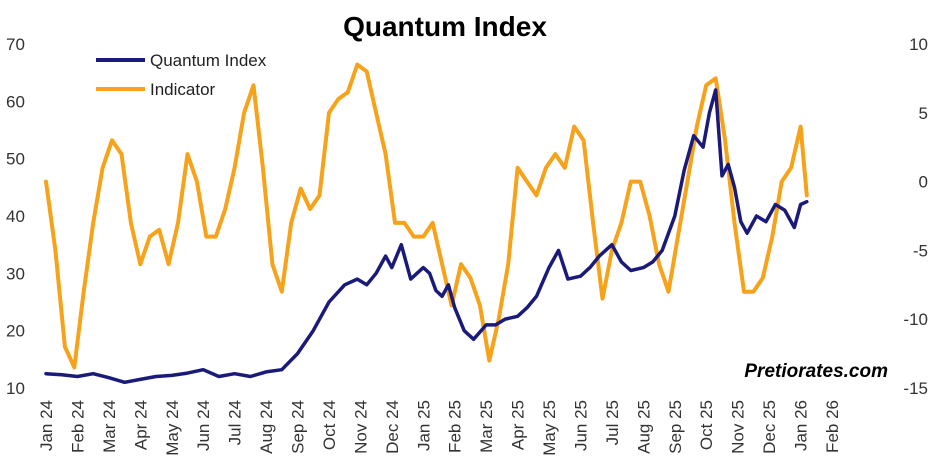 This screenshot has height=469, width=936. Describe the element at coordinates (140, 425) in the screenshot. I see `x-tick-label: Apr 24` at that location.